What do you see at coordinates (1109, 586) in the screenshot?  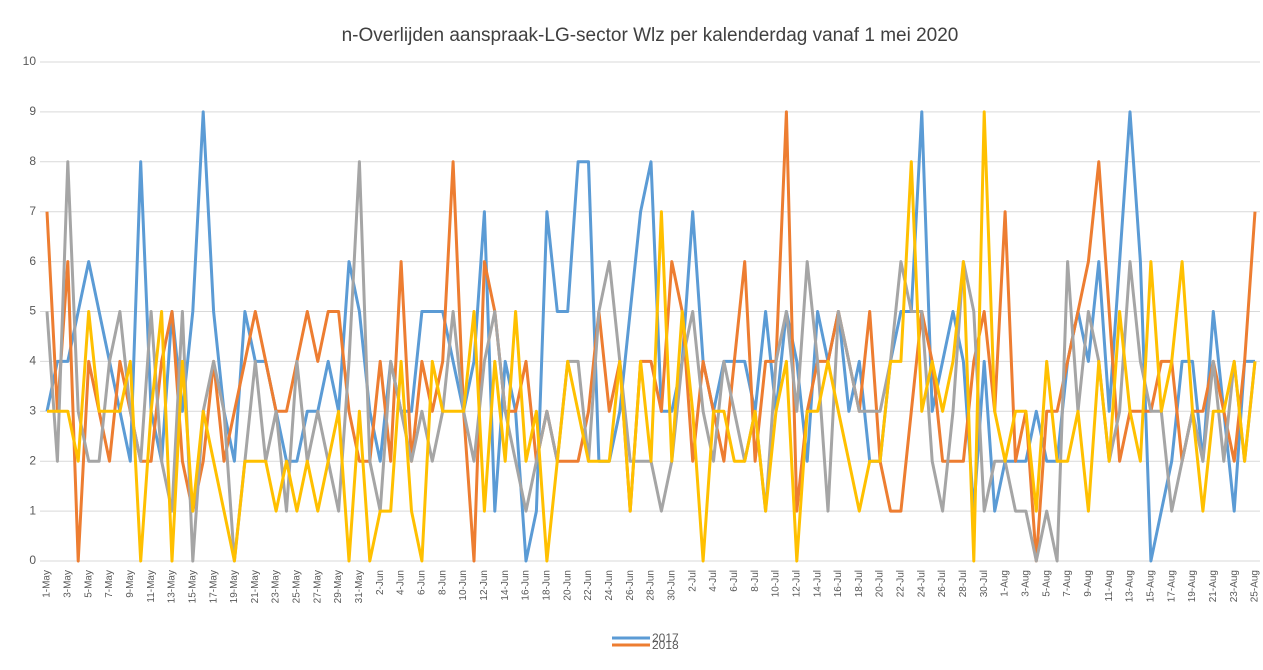 I see `x-tick-label: 11-Aug` at bounding box center [1109, 586].